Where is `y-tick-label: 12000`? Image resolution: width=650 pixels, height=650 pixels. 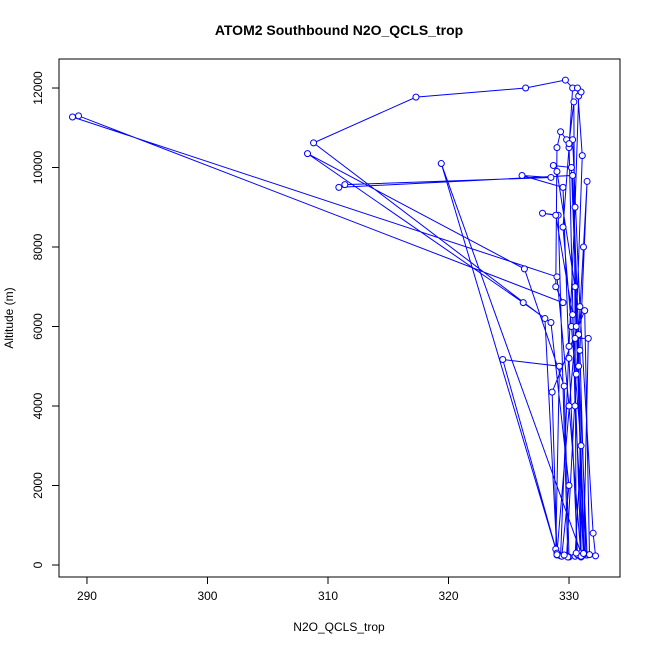
y-tick-label: 12000 is located at coordinates (38, 88).